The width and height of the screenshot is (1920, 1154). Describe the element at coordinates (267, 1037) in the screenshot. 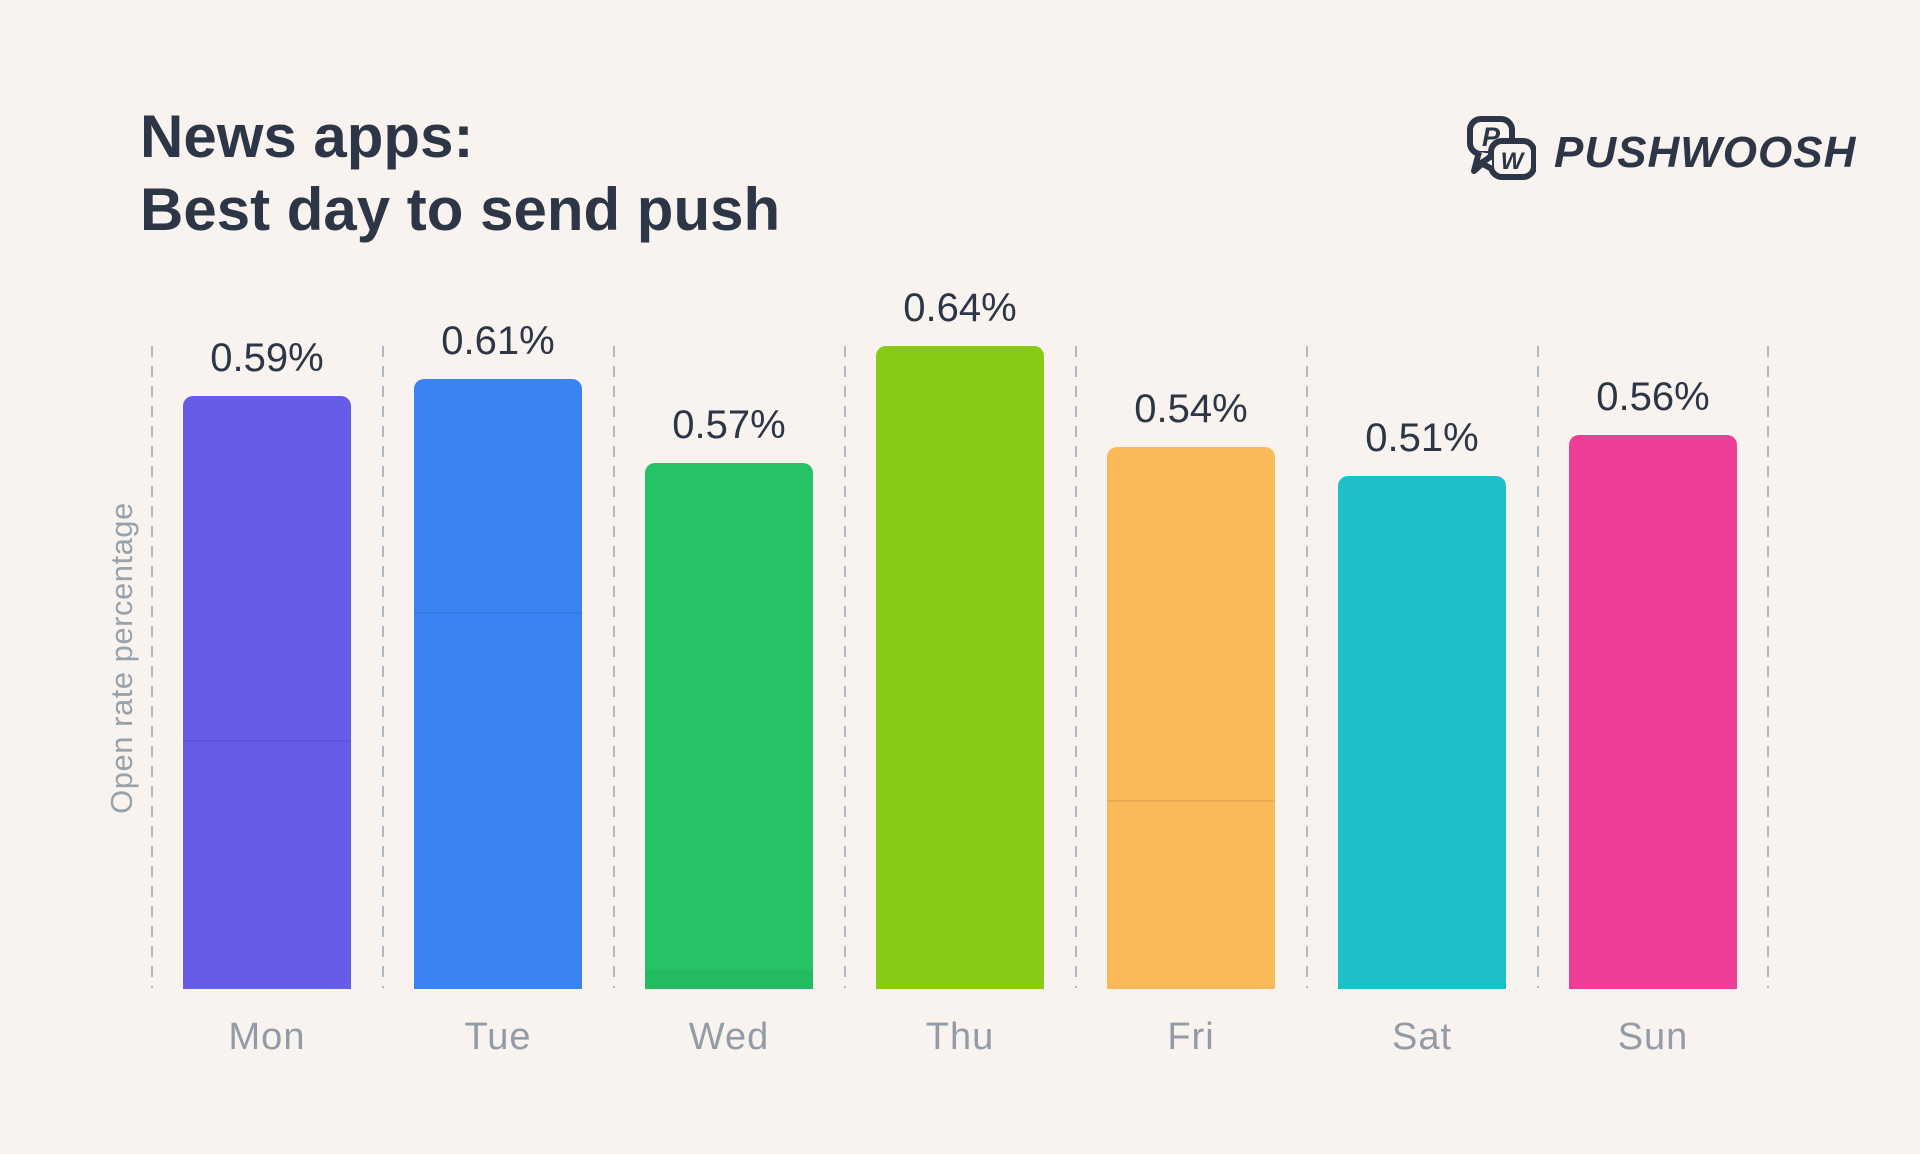

I see `x-tick-label-mon: Mon` at that location.